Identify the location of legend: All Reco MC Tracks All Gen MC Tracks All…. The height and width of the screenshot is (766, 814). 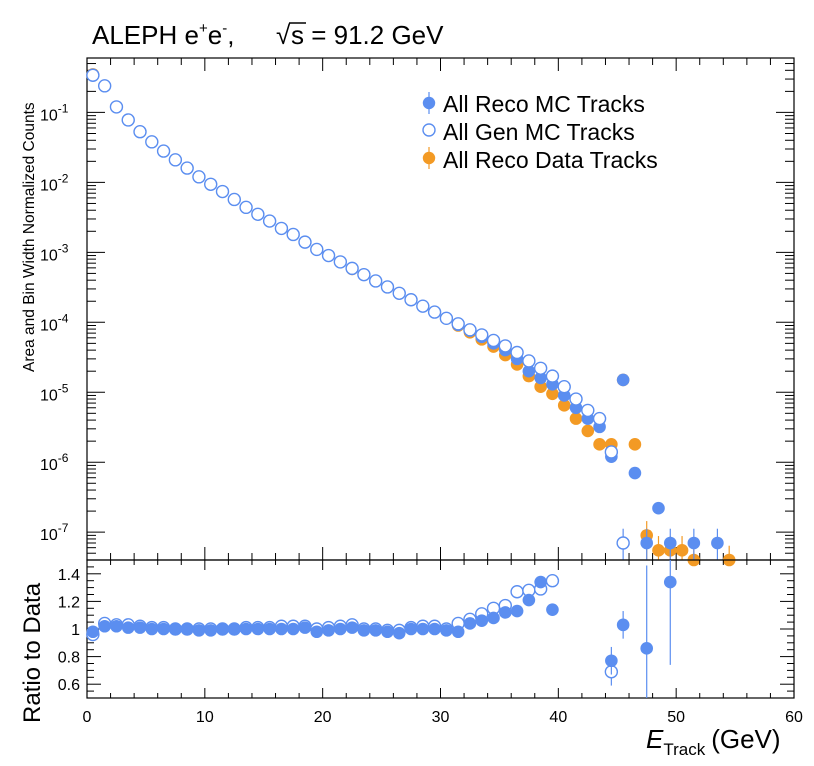
(540, 132).